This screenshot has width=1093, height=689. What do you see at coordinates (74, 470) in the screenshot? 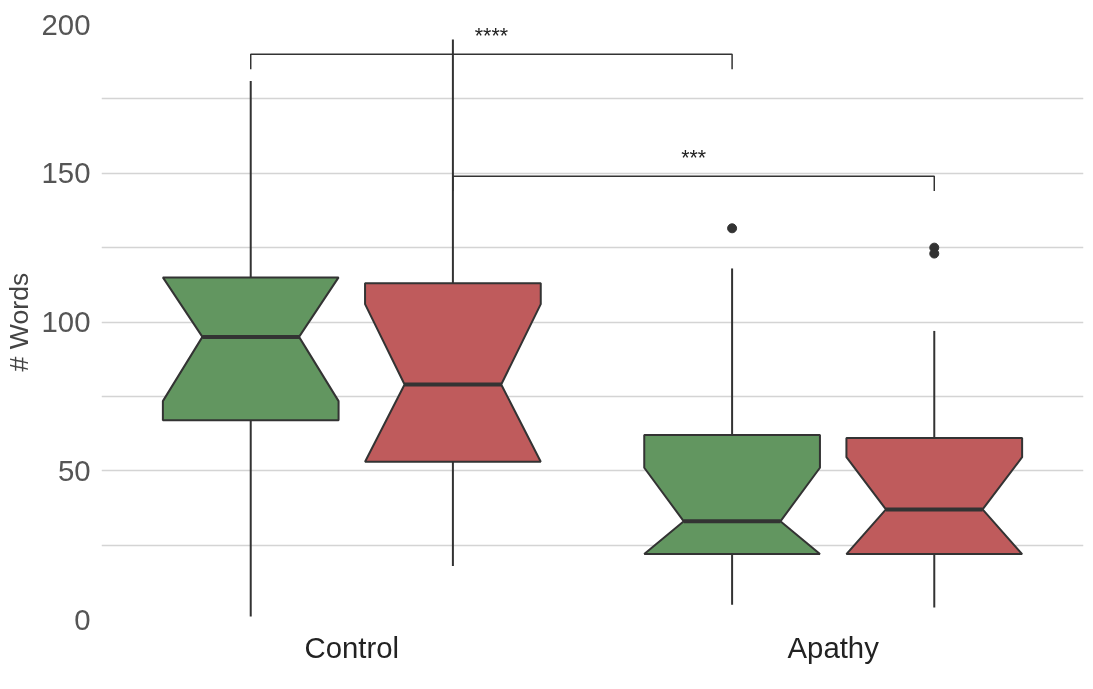
I see `y-tick-label: 50` at bounding box center [74, 470].